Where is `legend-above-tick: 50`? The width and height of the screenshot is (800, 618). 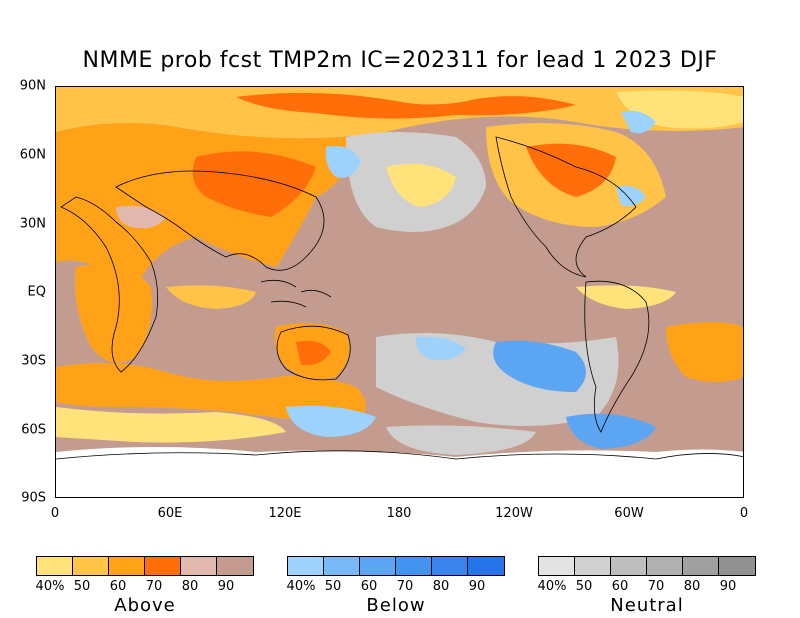 legend-above-tick: 50 is located at coordinates (82, 586).